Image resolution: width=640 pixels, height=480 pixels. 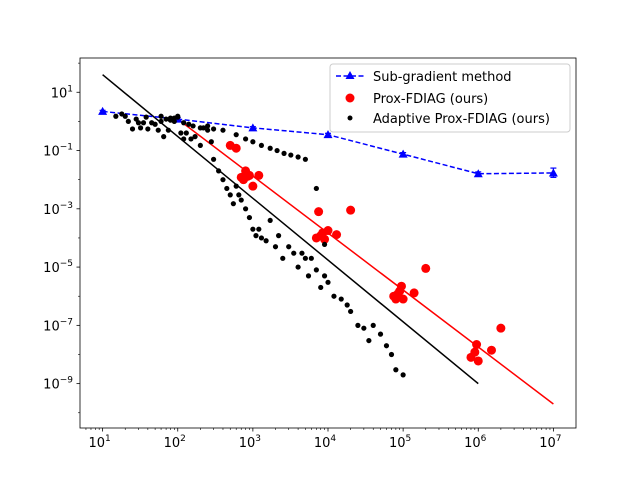 I want to click on legend-triangle-marker-icon, so click(x=350, y=75).